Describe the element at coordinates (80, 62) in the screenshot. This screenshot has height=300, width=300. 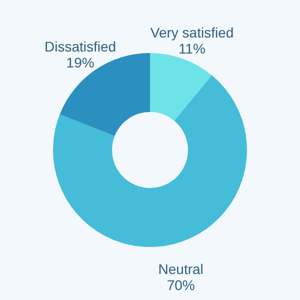
I see `data-label: 19%` at that location.